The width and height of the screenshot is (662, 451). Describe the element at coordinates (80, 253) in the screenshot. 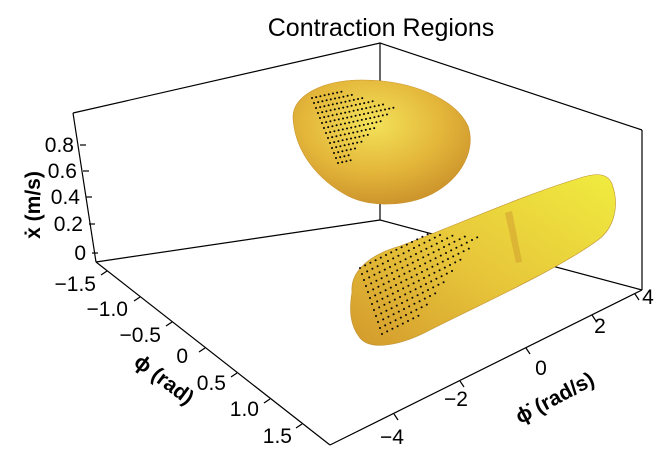

I see `z-tick-label: 0` at that location.